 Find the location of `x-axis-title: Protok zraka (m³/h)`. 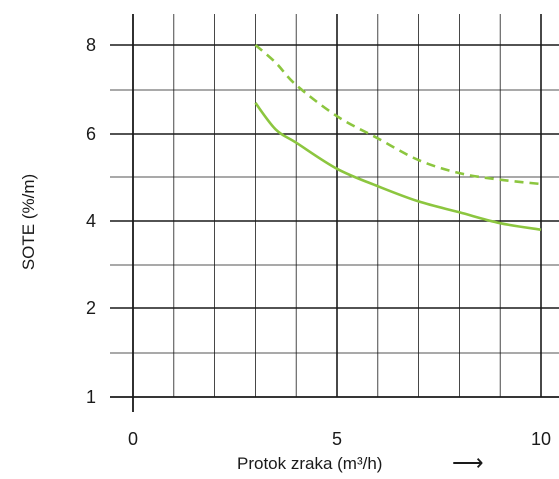

x-axis-title: Protok zraka (m³/h) is located at coordinates (309, 463).